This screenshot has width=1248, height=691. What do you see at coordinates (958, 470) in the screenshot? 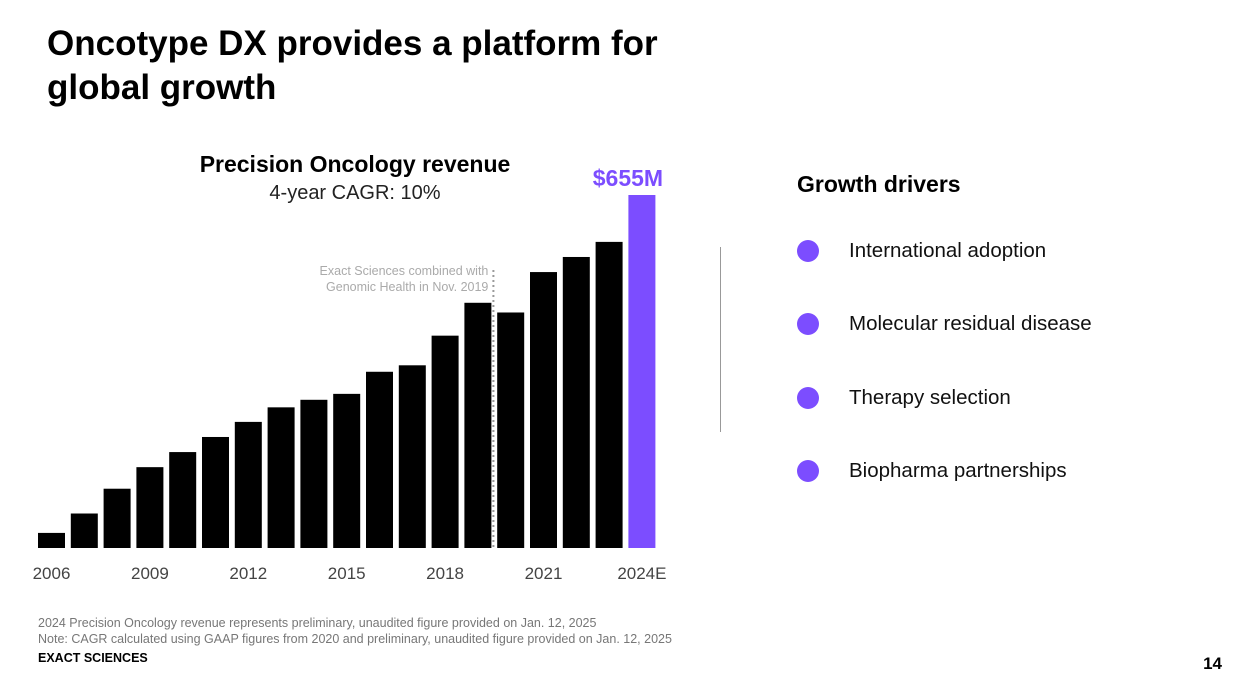
I see `driver-label: Biopharma partnerships` at bounding box center [958, 470].